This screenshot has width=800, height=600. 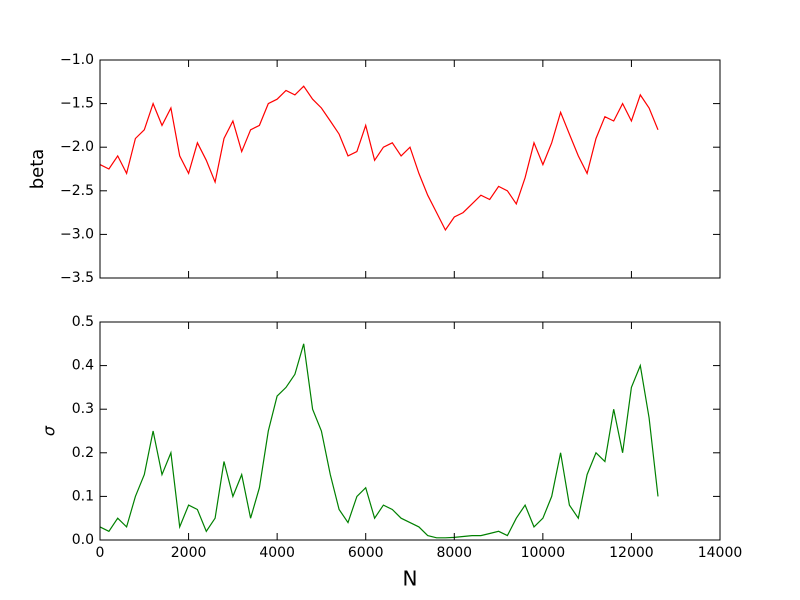 I want to click on y-tick-label: 0.5, so click(x=83, y=322).